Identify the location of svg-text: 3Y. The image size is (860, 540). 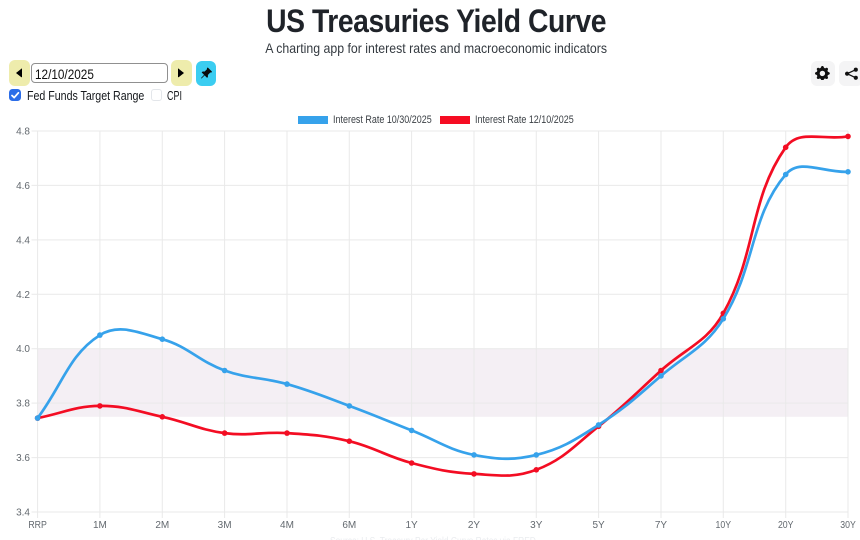
(536, 525).